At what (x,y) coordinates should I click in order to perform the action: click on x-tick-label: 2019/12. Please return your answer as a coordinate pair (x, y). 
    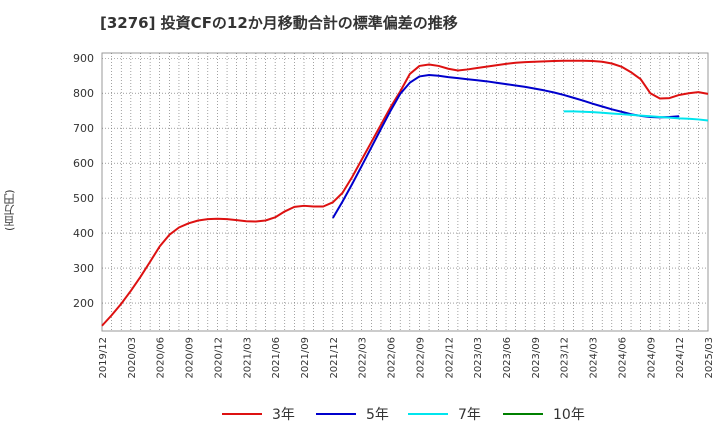
    Looking at the image, I should click on (103, 358).